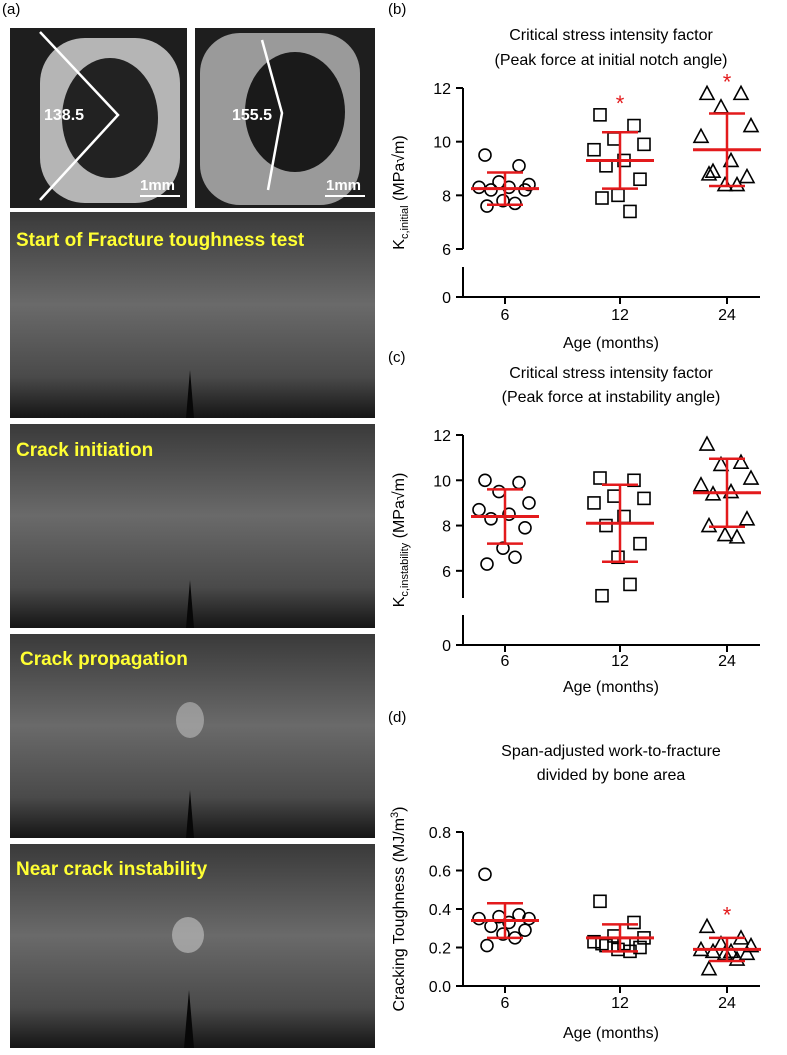  I want to click on scale-label: 1mm, so click(343, 185).